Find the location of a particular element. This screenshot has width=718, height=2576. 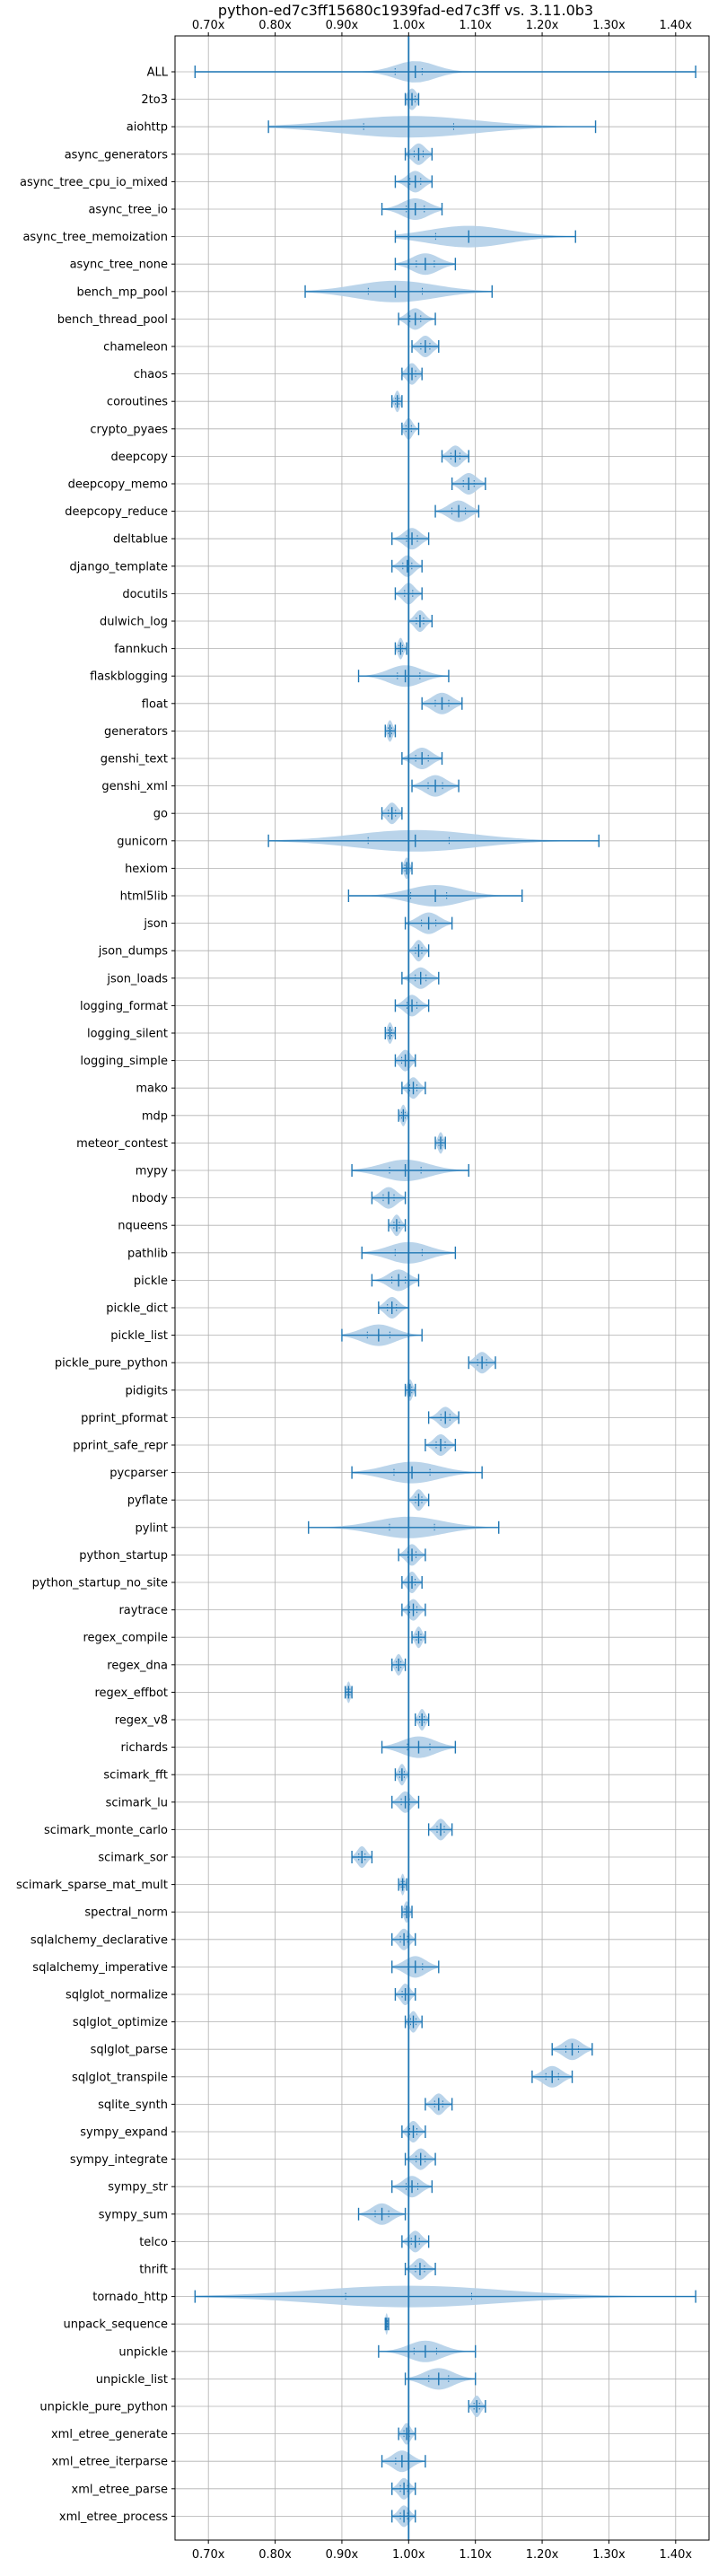

benchmark-label: xml_etree_iterparse is located at coordinates (109, 2462).